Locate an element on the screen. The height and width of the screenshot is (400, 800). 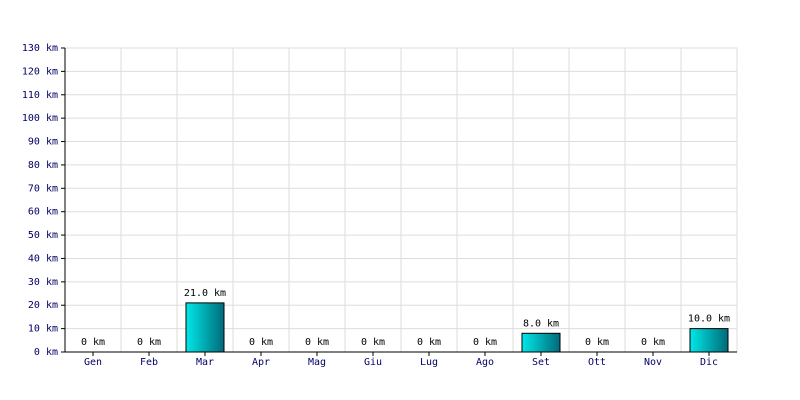
x-tick-label: Mag is located at coordinates (317, 362).